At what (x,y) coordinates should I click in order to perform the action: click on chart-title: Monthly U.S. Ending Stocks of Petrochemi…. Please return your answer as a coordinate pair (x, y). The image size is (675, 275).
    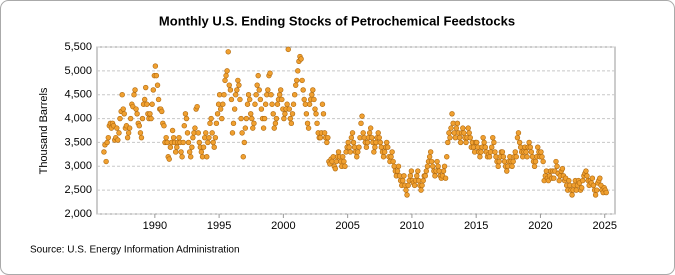
    Looking at the image, I should click on (337, 20).